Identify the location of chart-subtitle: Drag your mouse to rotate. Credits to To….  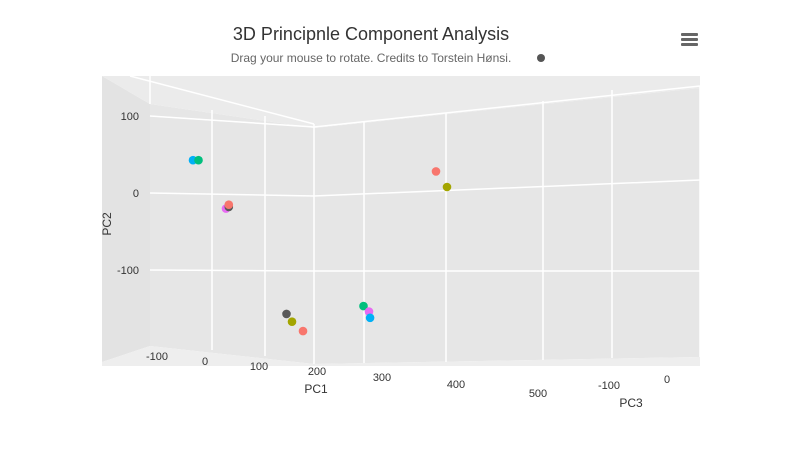
(371, 58).